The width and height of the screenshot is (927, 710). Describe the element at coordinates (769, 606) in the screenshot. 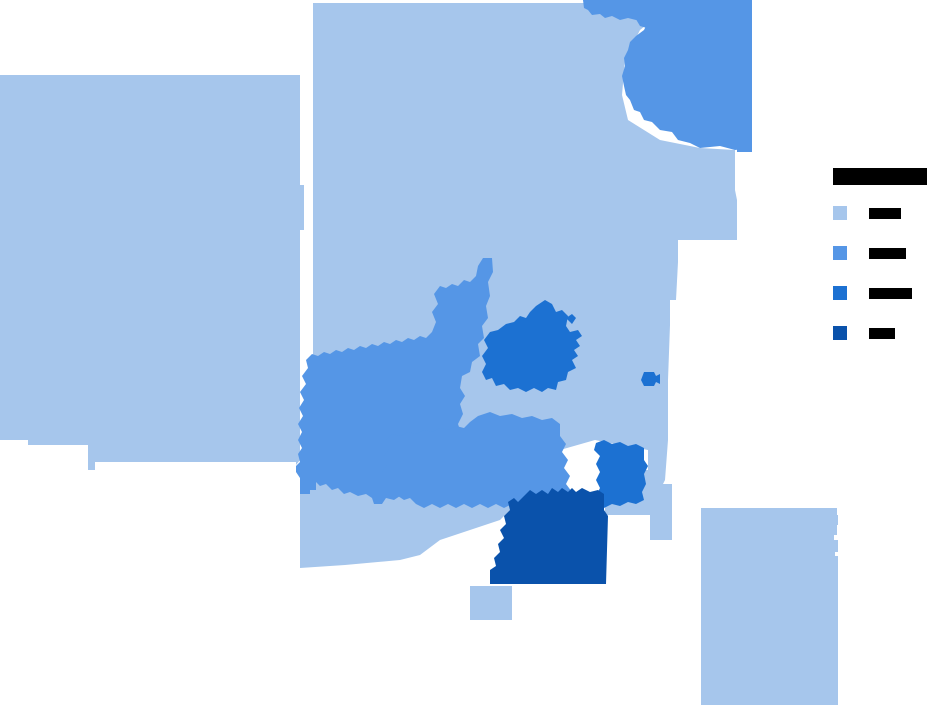

I see `region-se-inset-block` at that location.